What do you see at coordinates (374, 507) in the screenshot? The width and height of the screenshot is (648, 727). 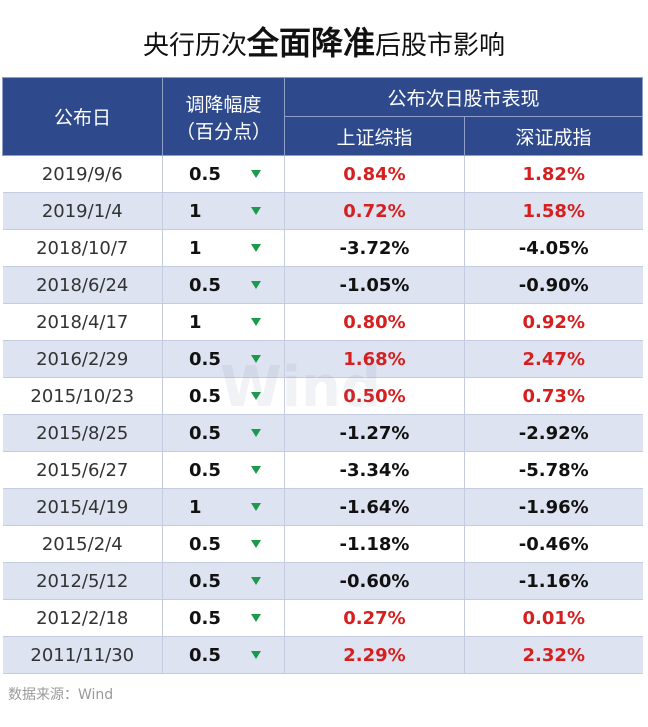 I see `shanghai-change-cell: -1.64%` at bounding box center [374, 507].